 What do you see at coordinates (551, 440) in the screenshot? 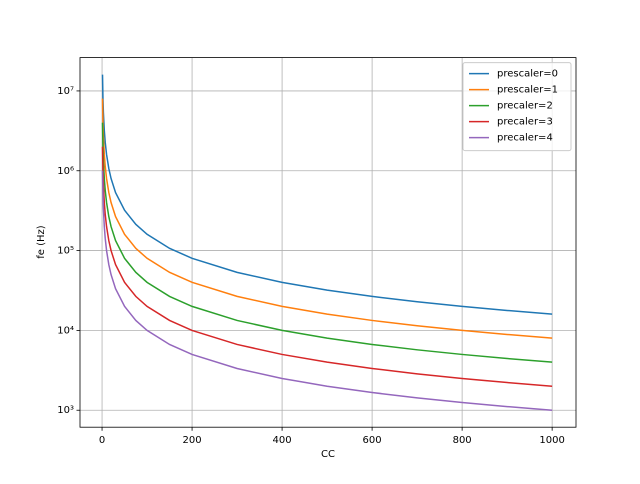
I see `x-tick-label: 1000` at bounding box center [551, 440].